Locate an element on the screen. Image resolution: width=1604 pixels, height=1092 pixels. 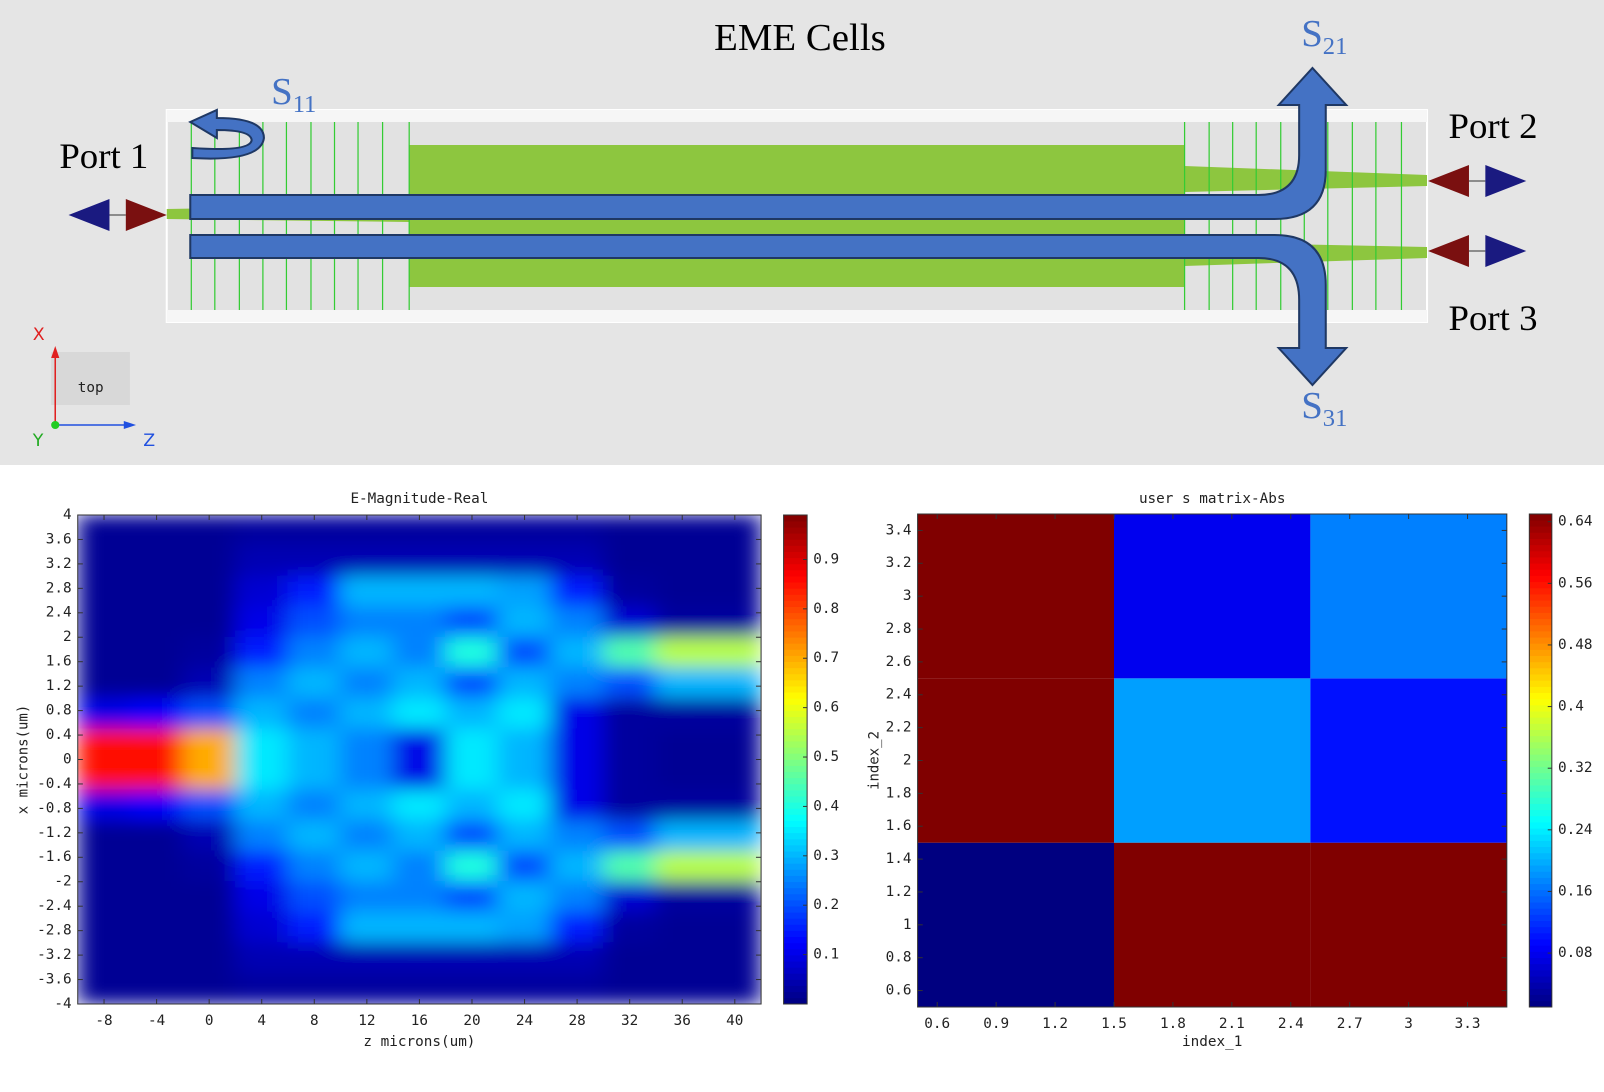
port-label: Port 1 is located at coordinates (103, 156).